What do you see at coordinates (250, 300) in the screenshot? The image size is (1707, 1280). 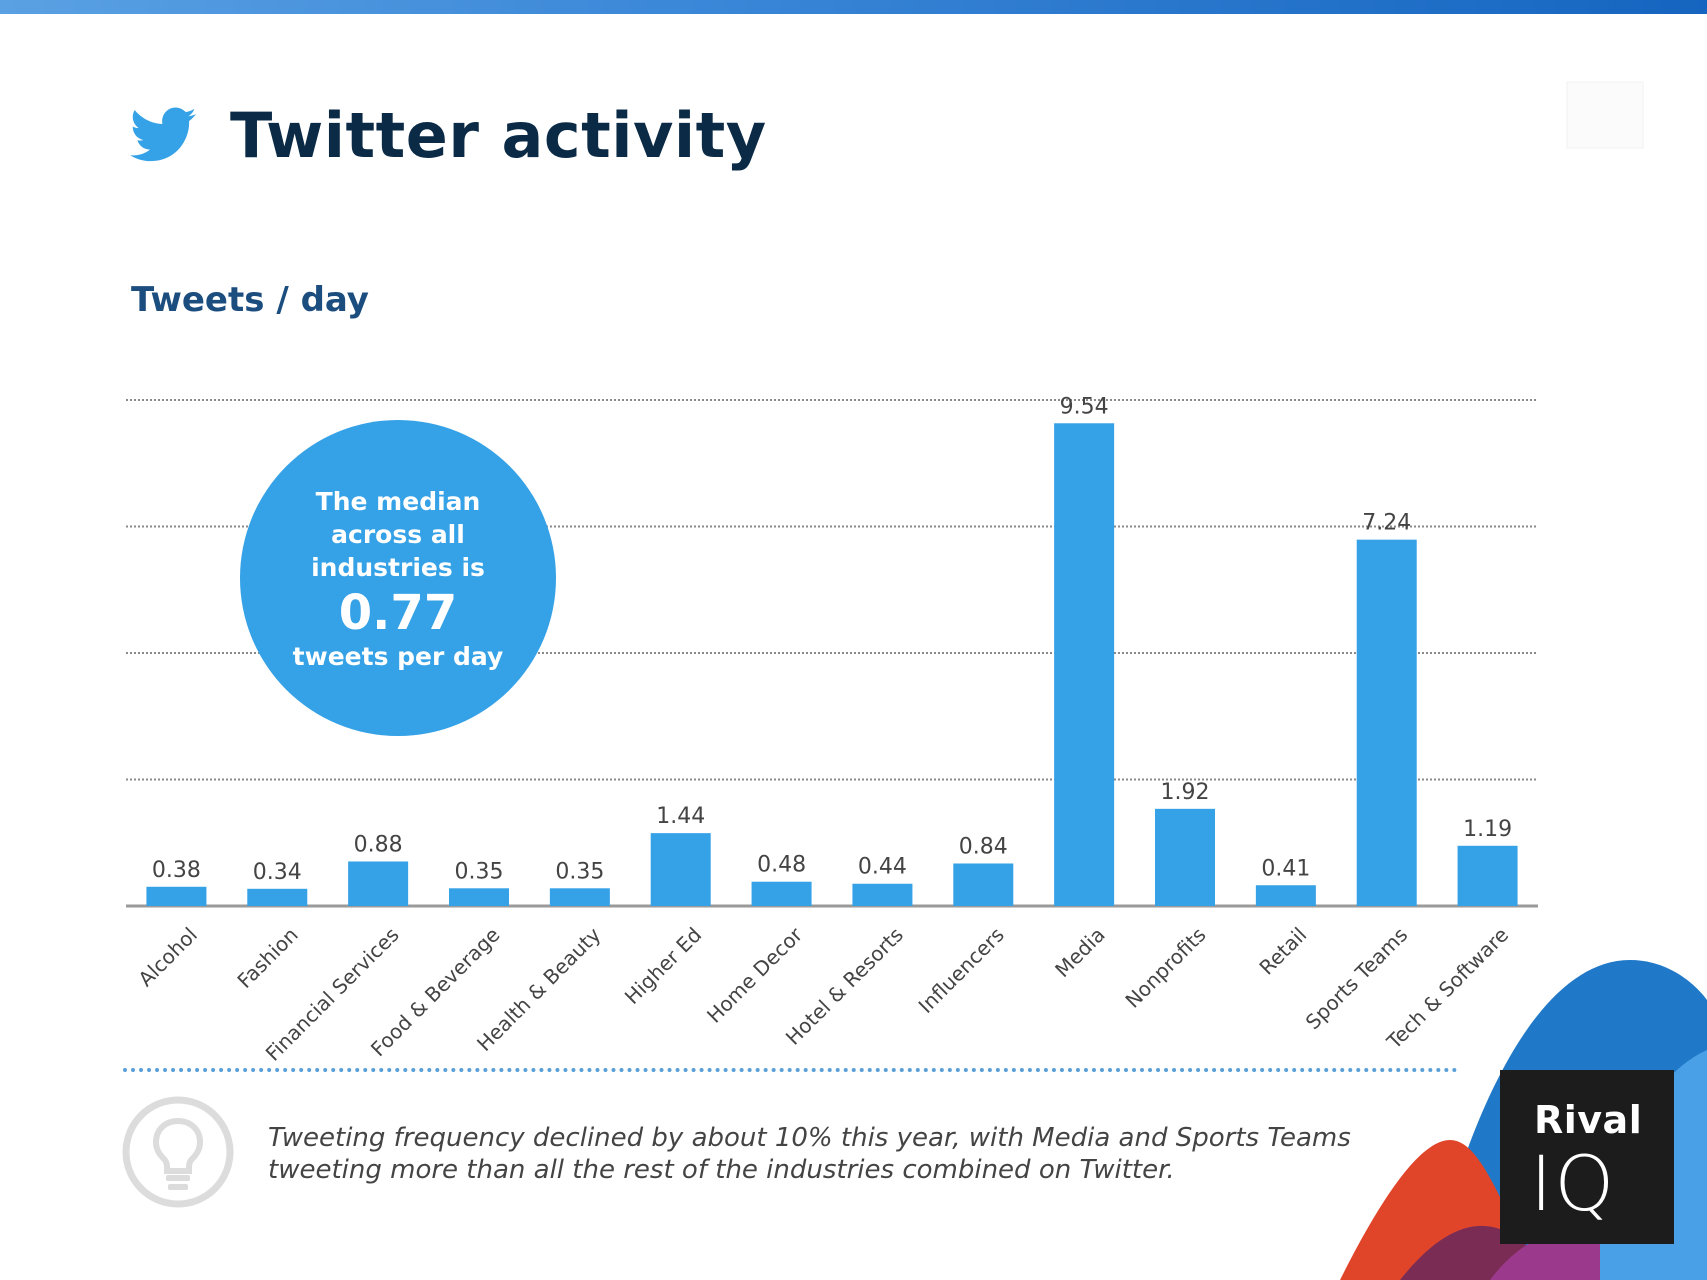 I see `chart-subtitle: Tweets / day` at bounding box center [250, 300].